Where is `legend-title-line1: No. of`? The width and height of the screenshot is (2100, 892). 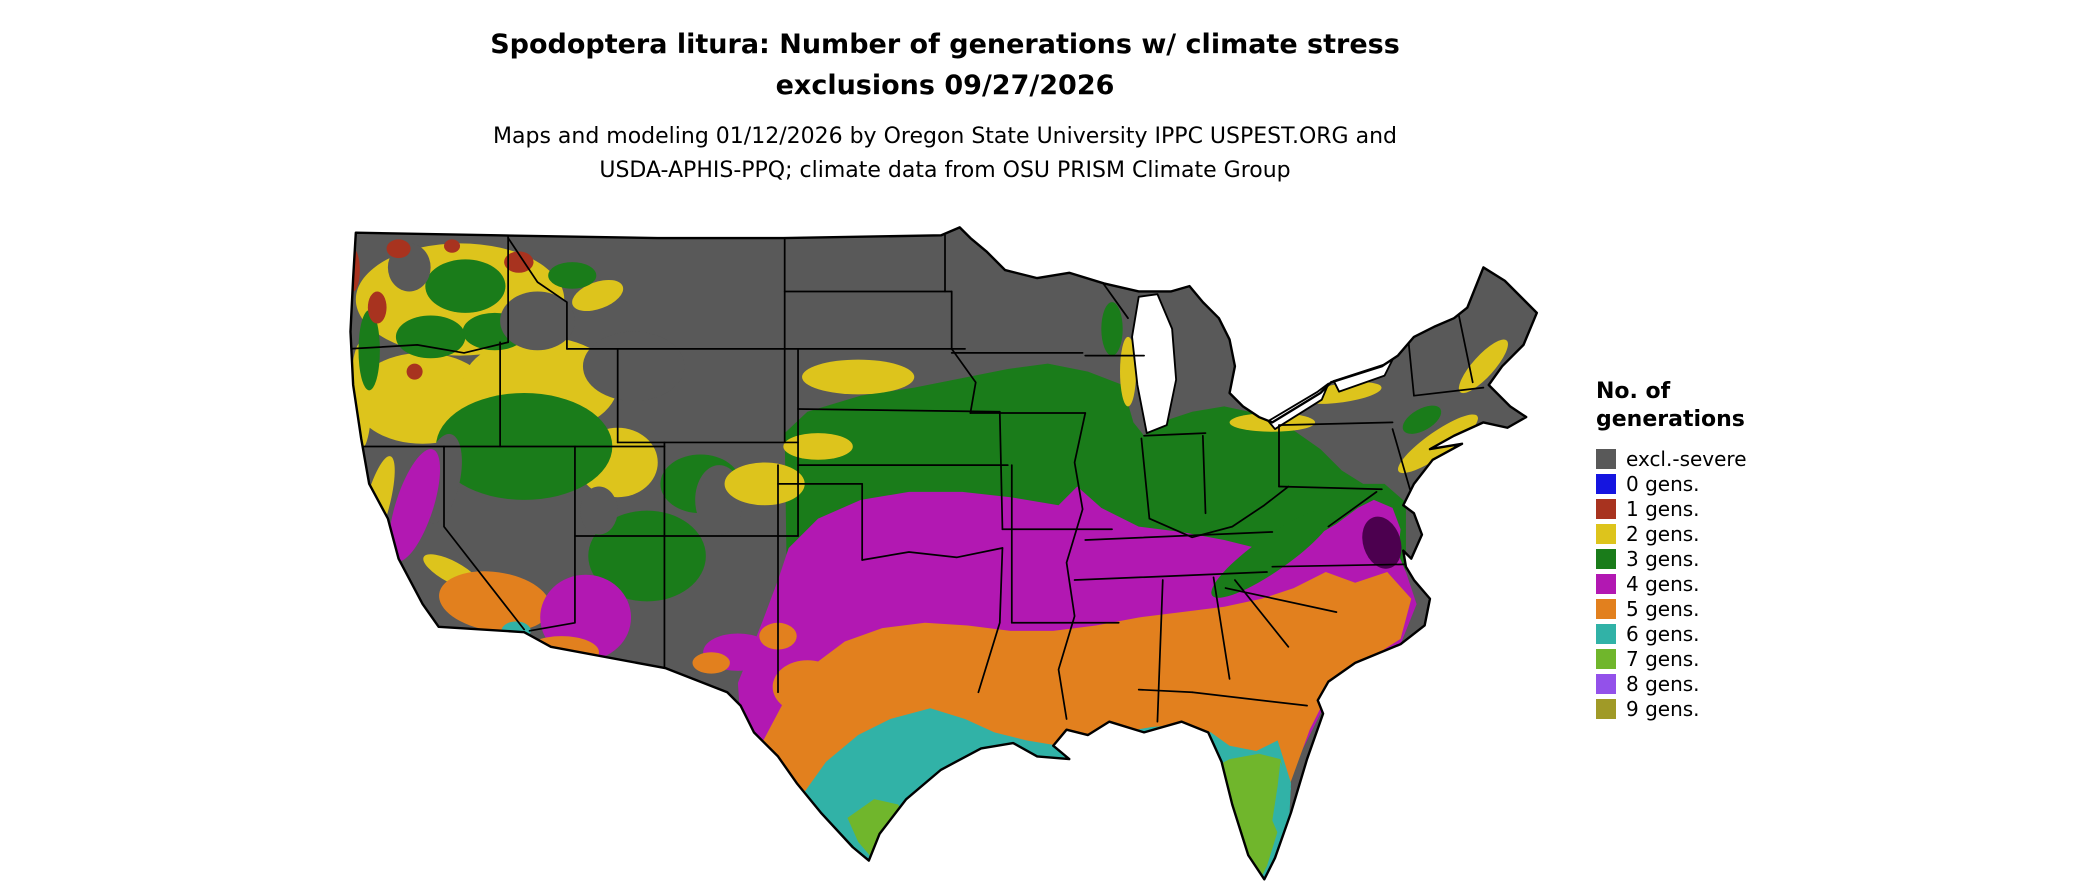
legend-title-line1: No. of is located at coordinates (1633, 391).